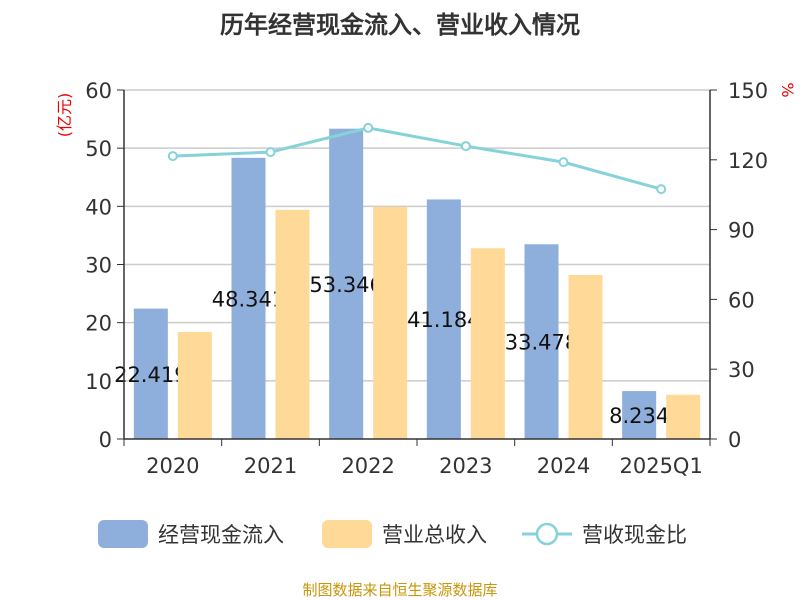 The image size is (800, 600). I want to click on data-label: 33.478, so click(541, 343).